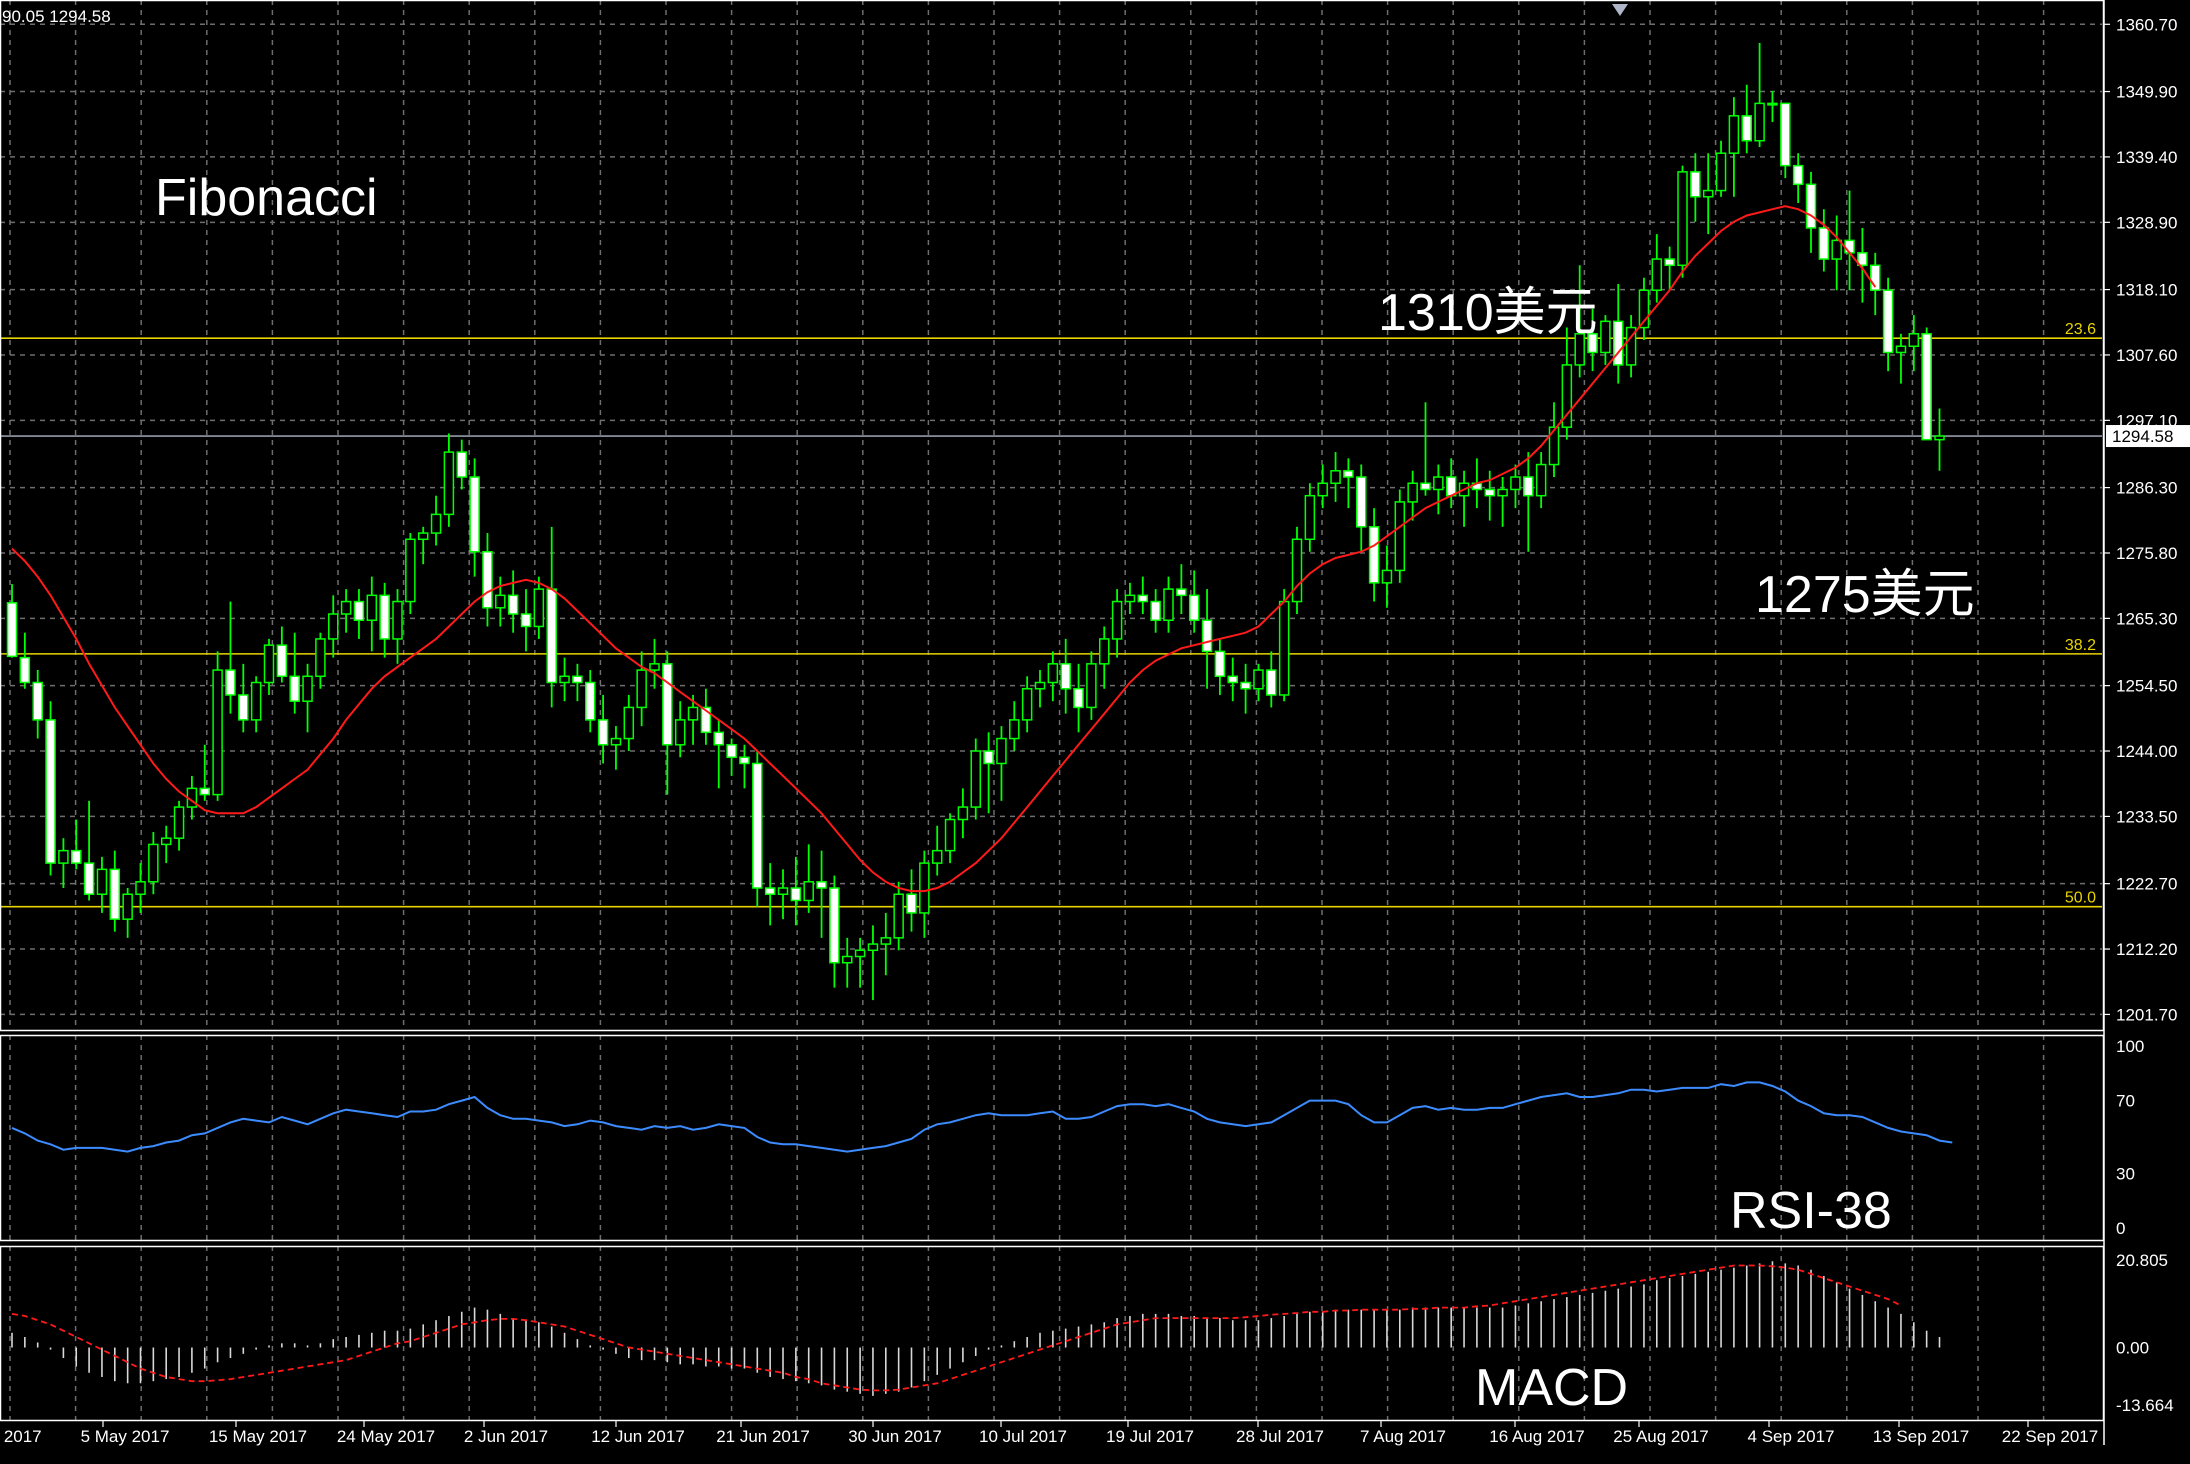 The height and width of the screenshot is (1464, 2190). I want to click on macd-tick-label: -13.664, so click(2145, 1405).